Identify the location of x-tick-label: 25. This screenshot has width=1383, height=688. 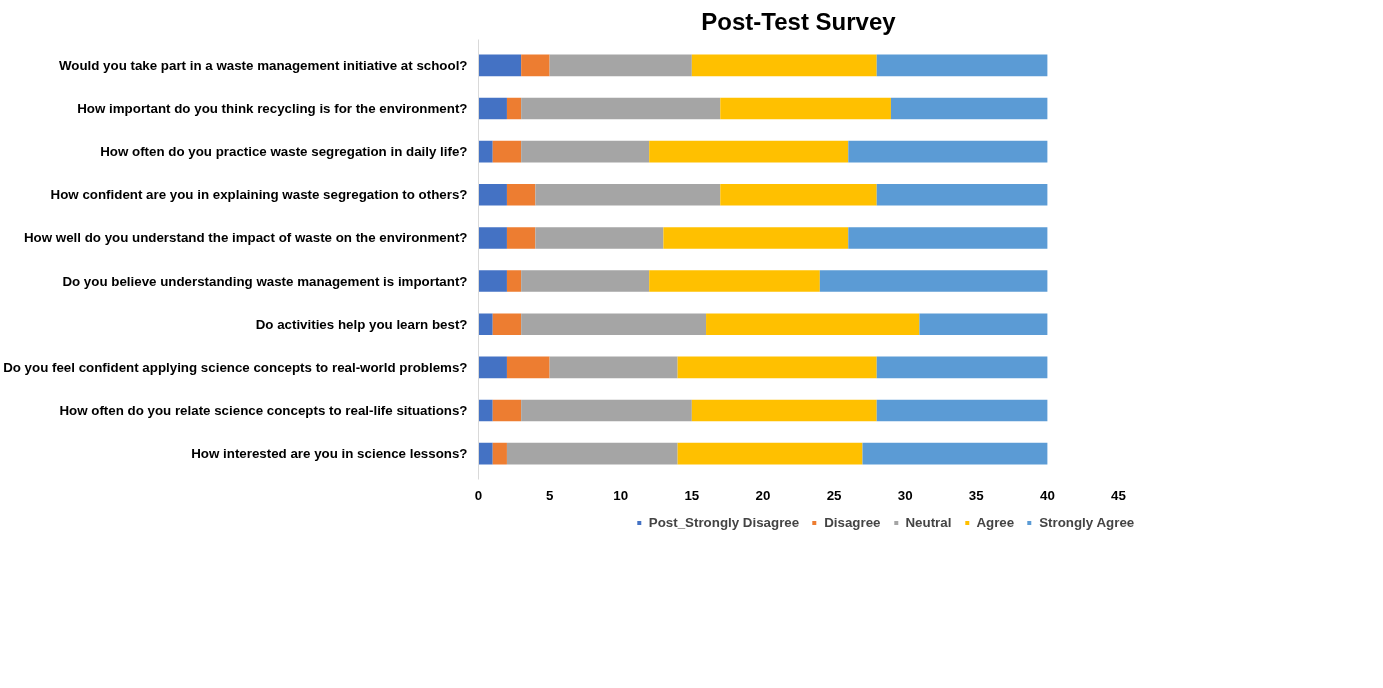
(834, 495).